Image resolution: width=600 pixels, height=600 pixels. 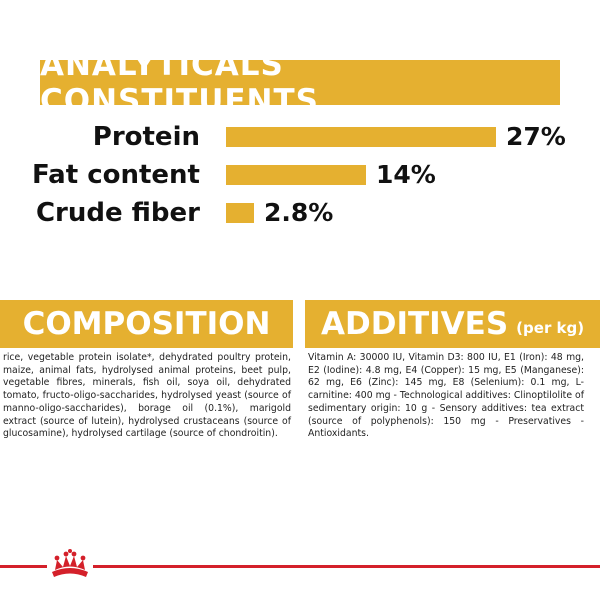 I want to click on nutrient-row-protein: Protein 27%, so click(x=300, y=137).